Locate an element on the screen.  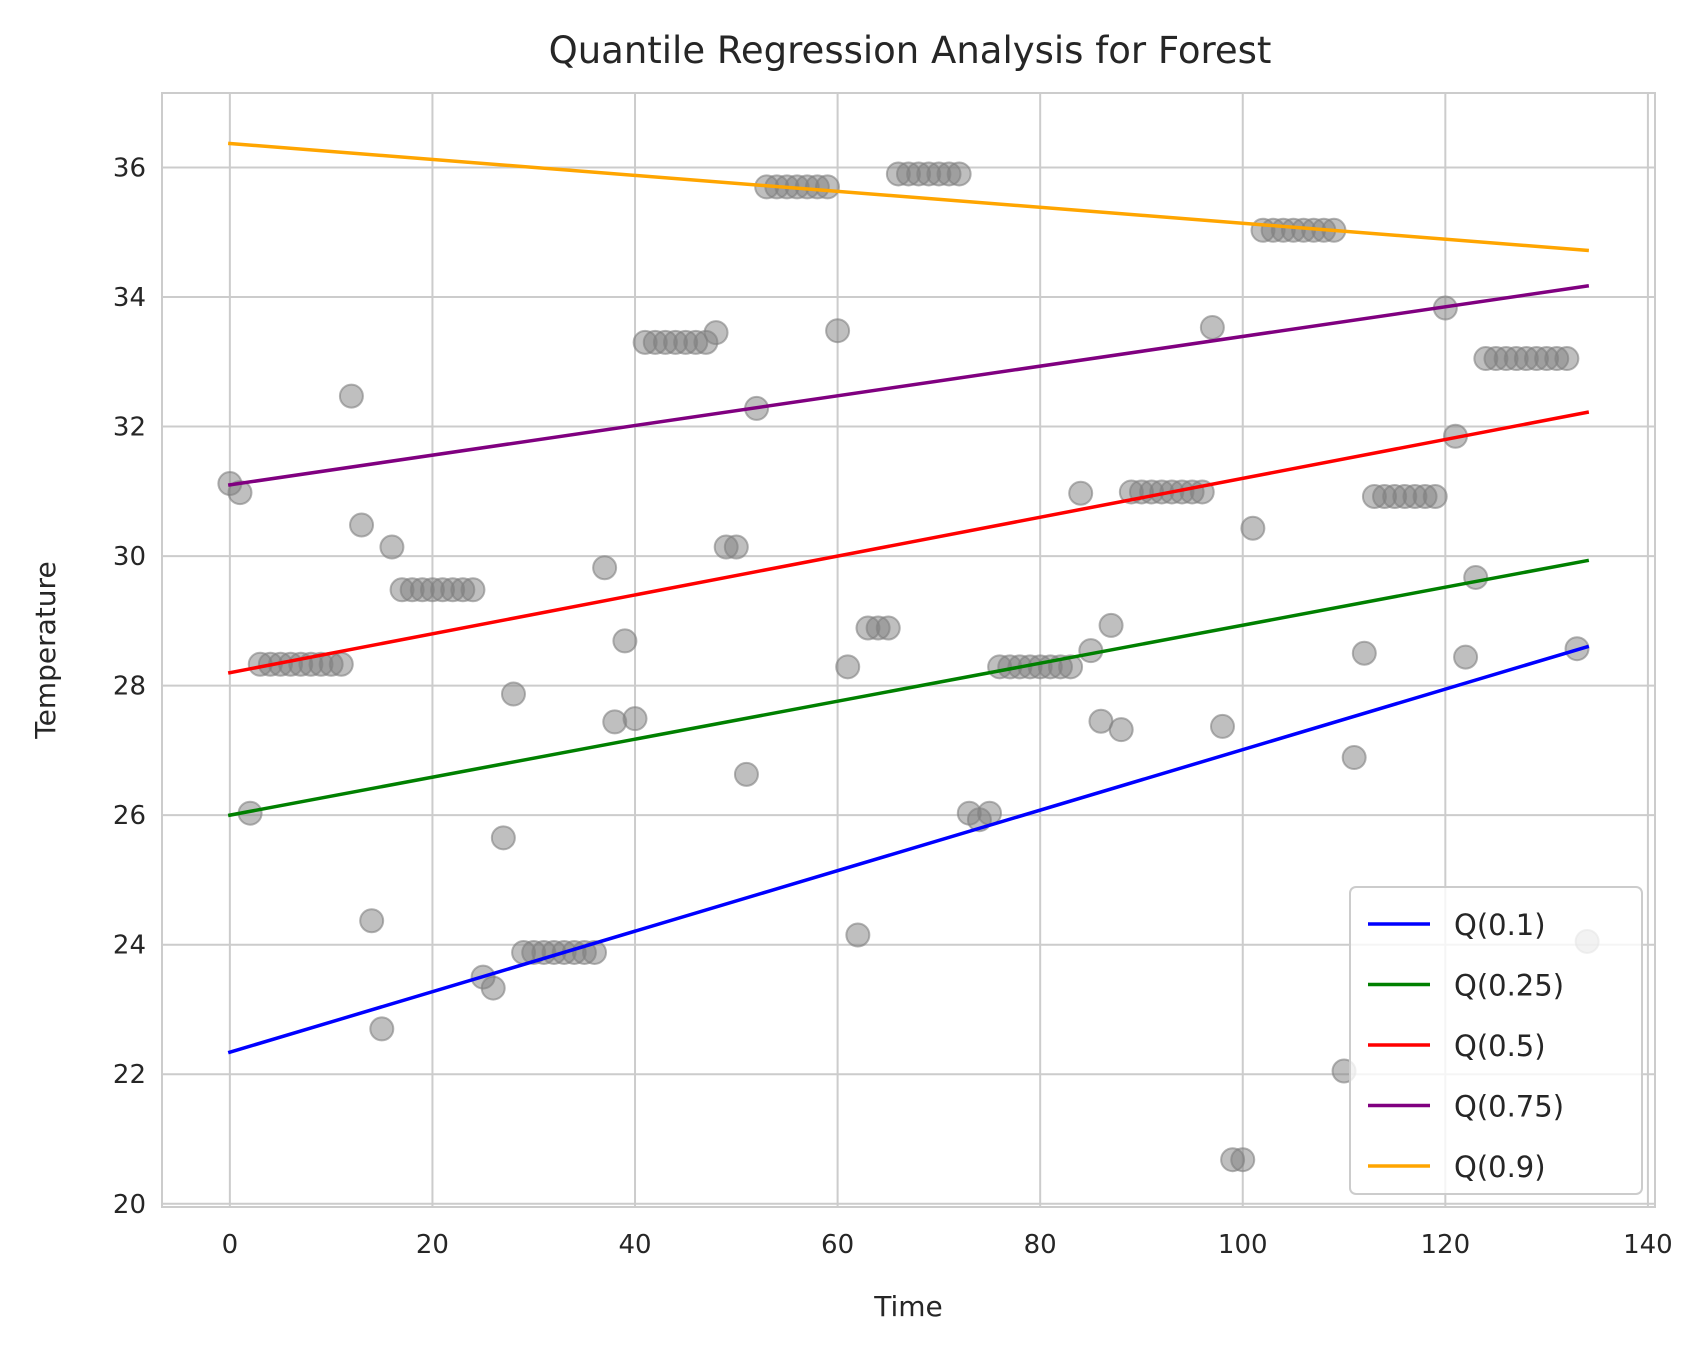
y-tick-label: 34 is located at coordinates (129, 298).